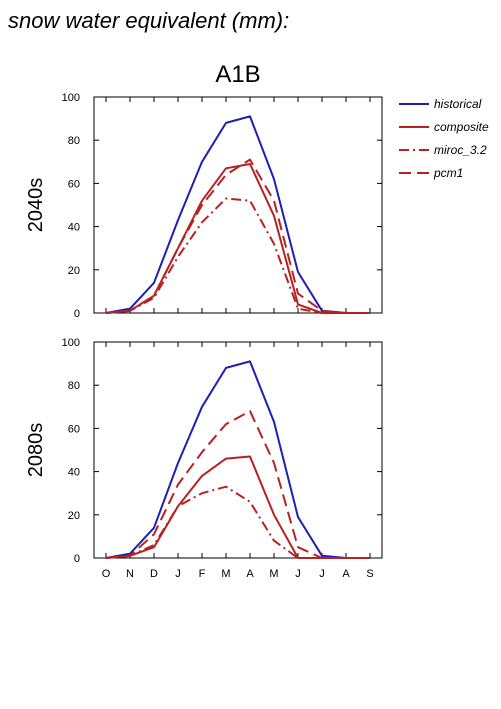 Image resolution: width=501 pixels, height=709 pixels. I want to click on legend: historical composite miroc_3.2 pcm1, so click(444, 138).